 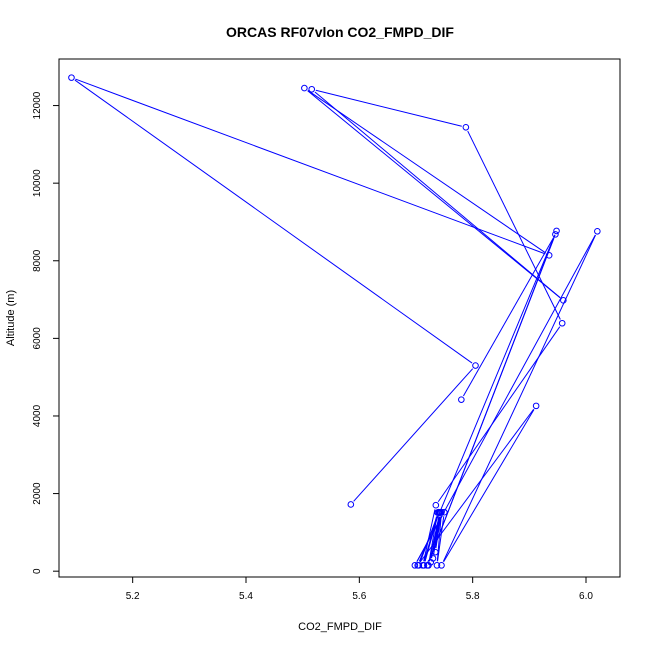 What do you see at coordinates (37, 571) in the screenshot?
I see `y-tick-label: 0` at bounding box center [37, 571].